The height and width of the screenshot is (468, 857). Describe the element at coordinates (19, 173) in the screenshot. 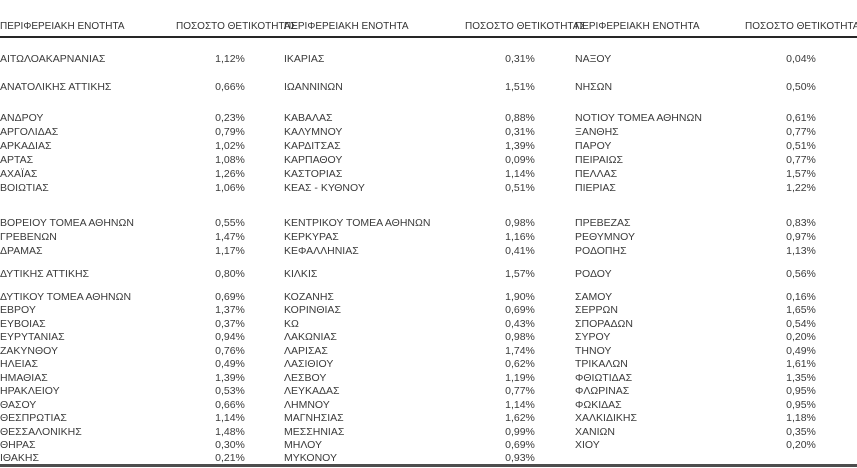

I see `region-cell: ΑΧΑΪΑΣ` at that location.